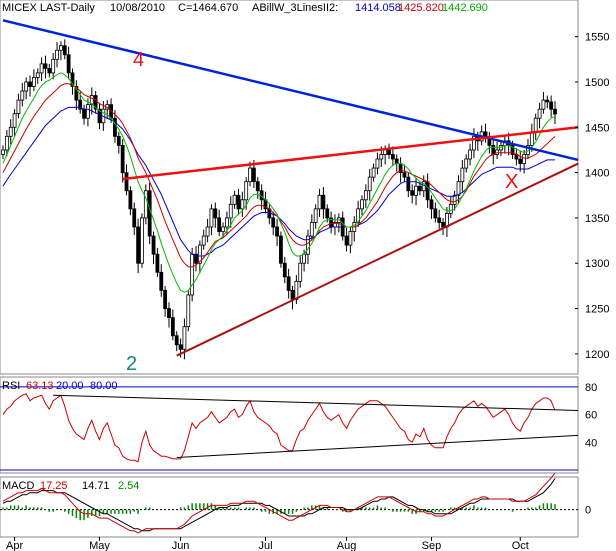 The image size is (616, 551). What do you see at coordinates (378, 8) in the screenshot?
I see `indicator-value-blue: 1414.058` at bounding box center [378, 8].